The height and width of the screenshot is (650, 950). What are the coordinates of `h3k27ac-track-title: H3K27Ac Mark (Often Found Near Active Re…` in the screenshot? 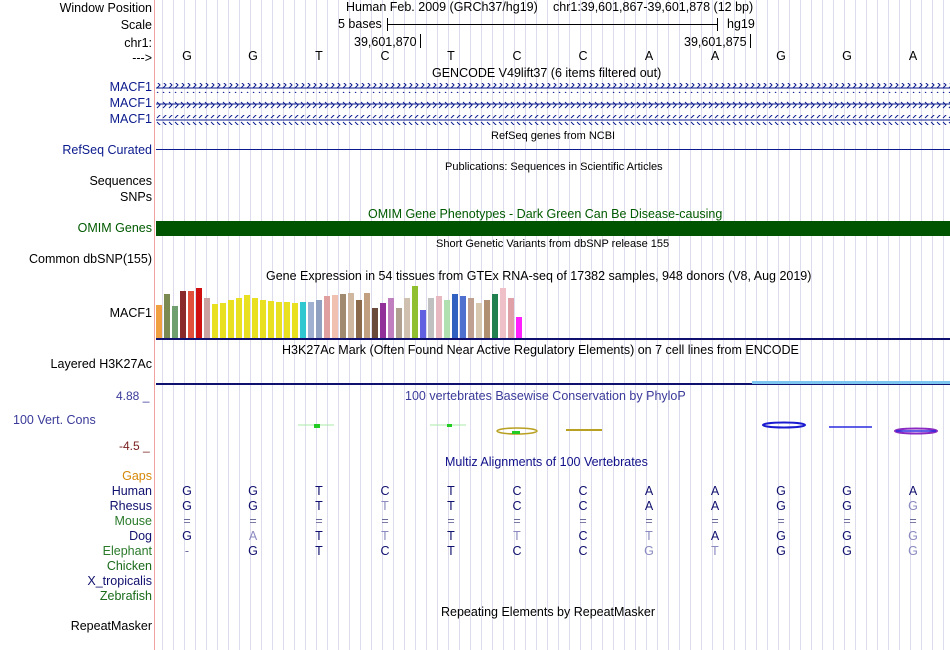 It's located at (540, 350).